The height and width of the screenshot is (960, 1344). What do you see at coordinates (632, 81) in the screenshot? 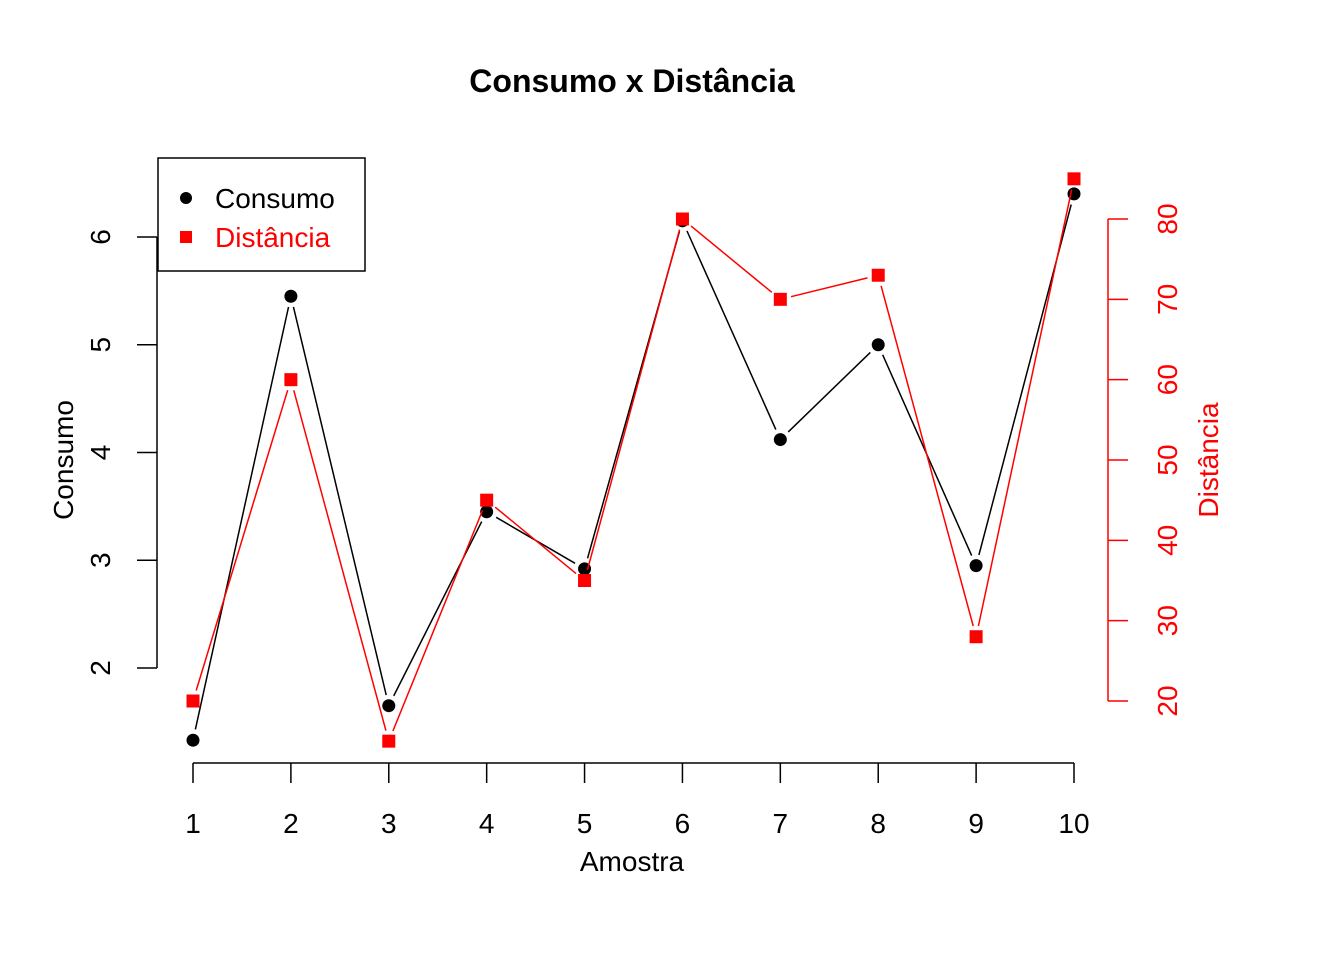
I see `chart-title: Consumo x Distância` at bounding box center [632, 81].